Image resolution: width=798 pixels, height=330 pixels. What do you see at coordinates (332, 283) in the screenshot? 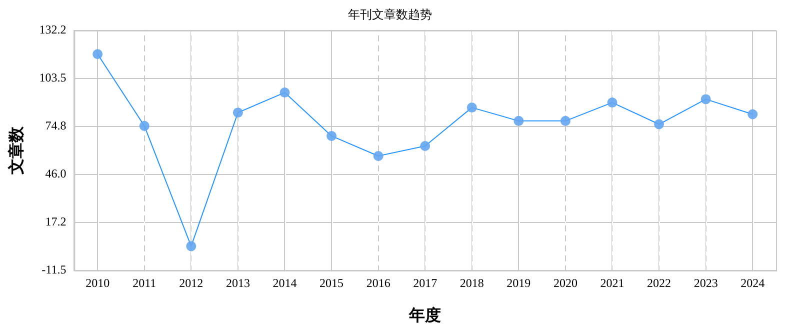
I see `x-tick-label: 2015` at bounding box center [332, 283].